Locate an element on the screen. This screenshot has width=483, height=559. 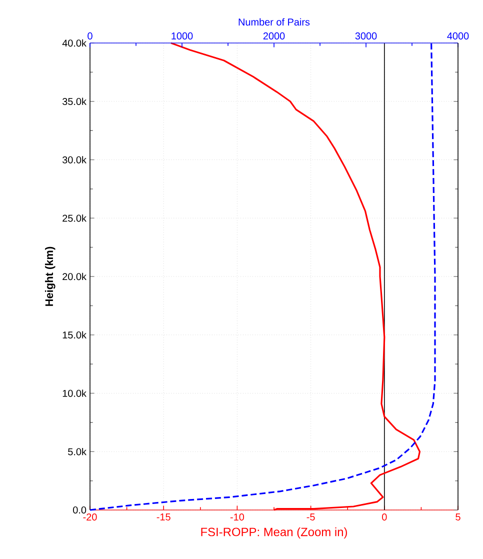
y-tick-label: 35.0k is located at coordinates (74, 102).